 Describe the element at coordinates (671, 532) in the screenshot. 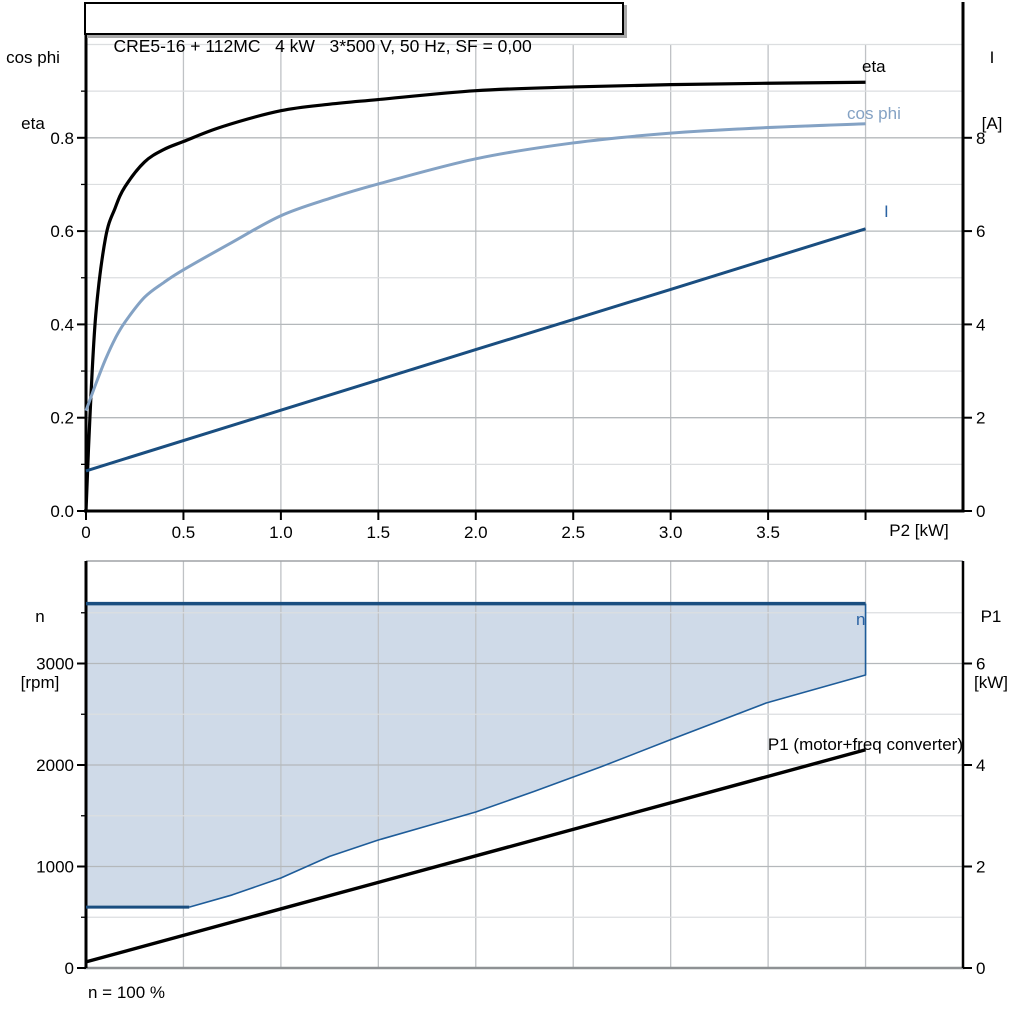

I see `tick-label: 3.0` at that location.